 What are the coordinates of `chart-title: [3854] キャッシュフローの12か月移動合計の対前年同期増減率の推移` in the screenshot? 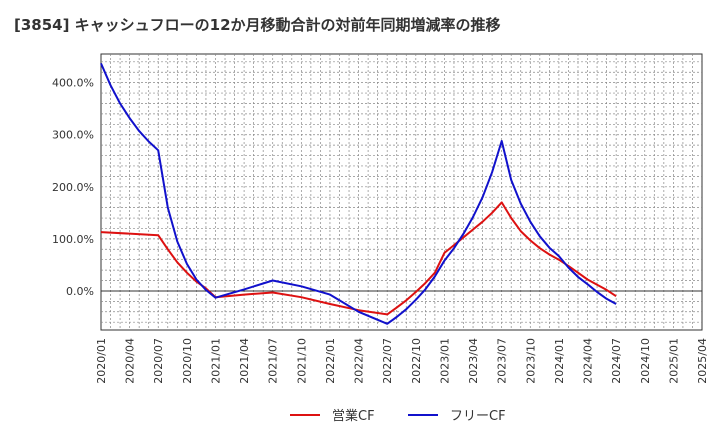 It's located at (257, 25).